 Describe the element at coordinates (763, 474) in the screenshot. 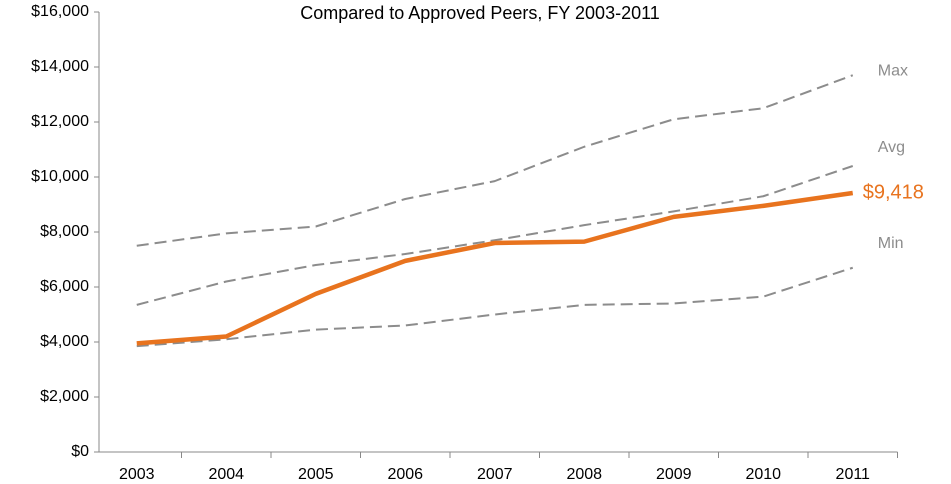

I see `x-tick-label: 2010` at that location.